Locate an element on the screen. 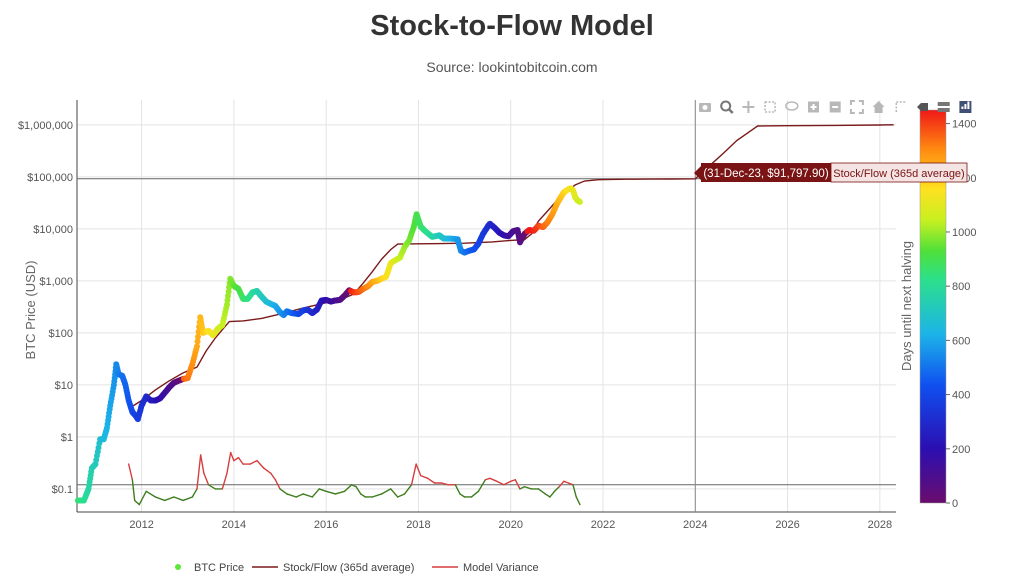  autoscale-icon is located at coordinates (856, 107).